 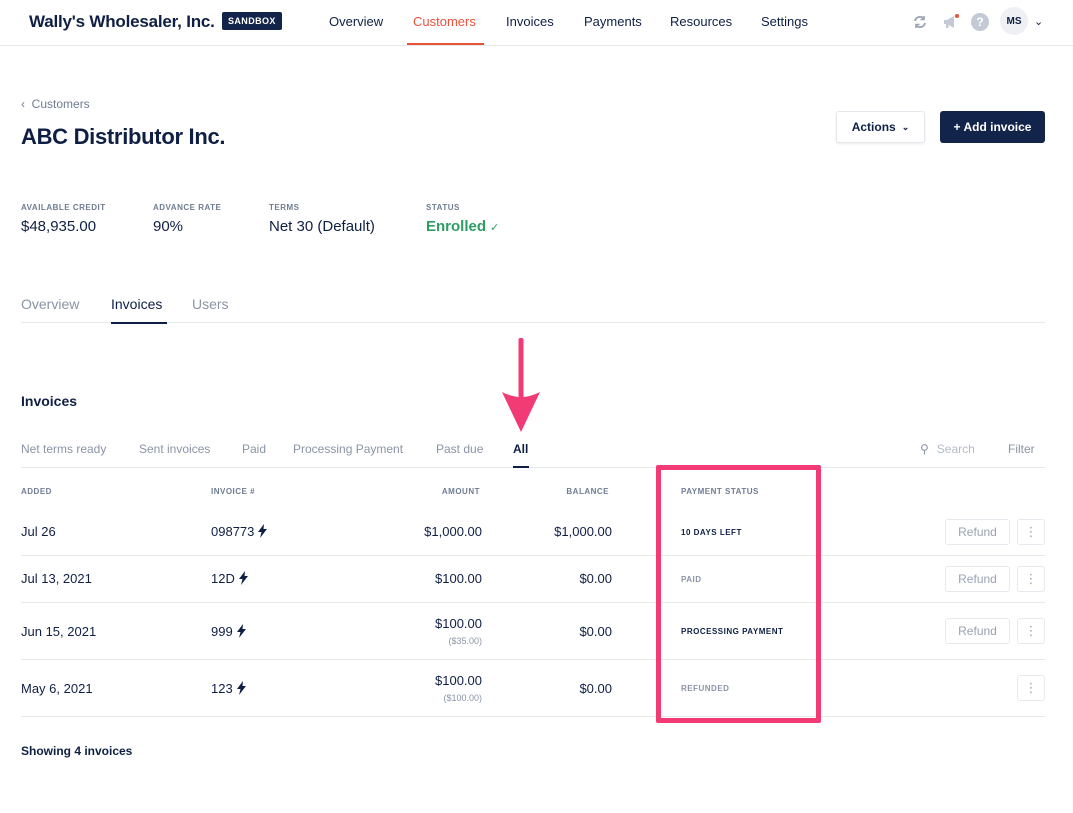 What do you see at coordinates (55, 104) in the screenshot?
I see `breadcrumb: ‹ Customers` at bounding box center [55, 104].